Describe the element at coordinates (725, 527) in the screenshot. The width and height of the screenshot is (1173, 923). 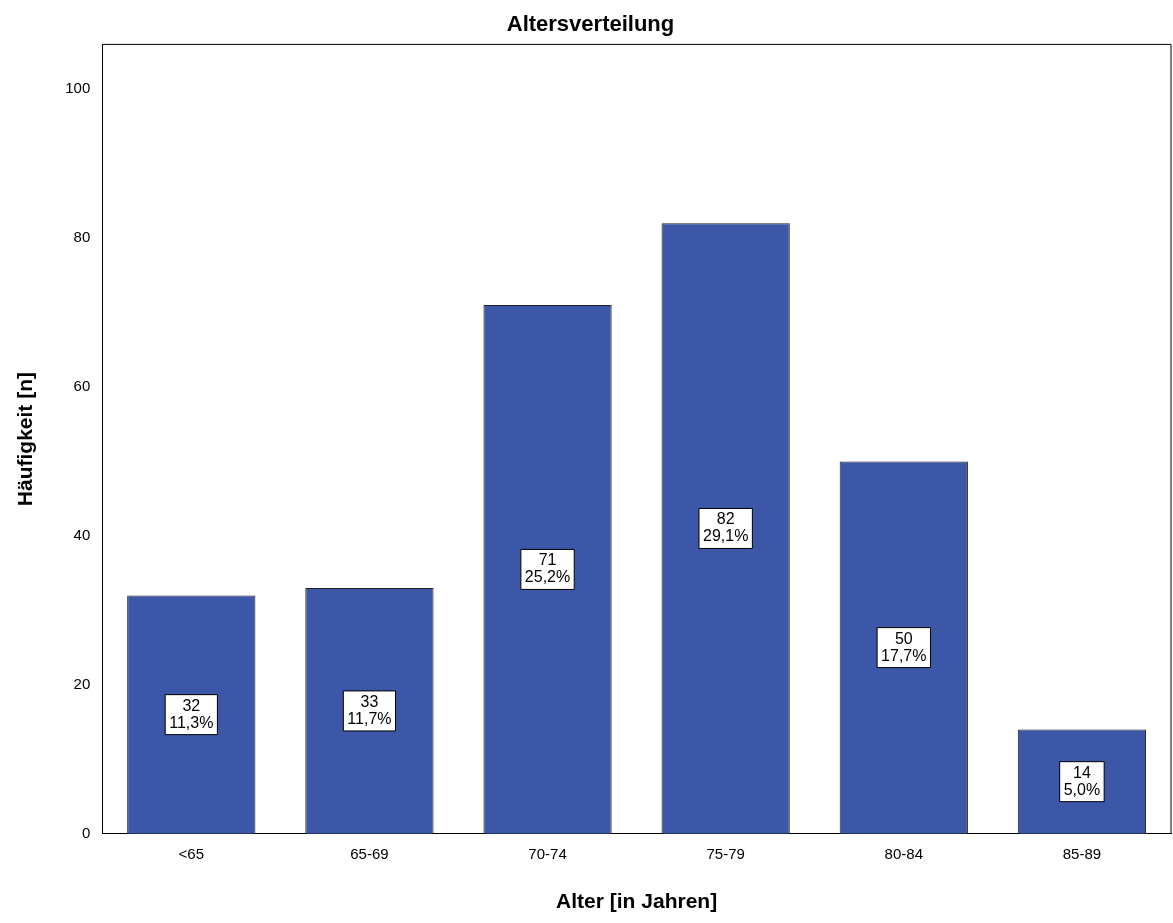
I see `data-label: 82 29,1%` at that location.